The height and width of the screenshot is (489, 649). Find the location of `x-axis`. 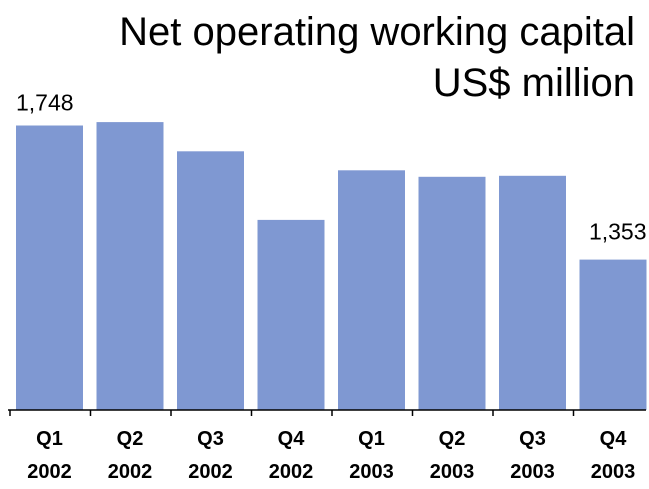

x-axis is located at coordinates (327, 412).